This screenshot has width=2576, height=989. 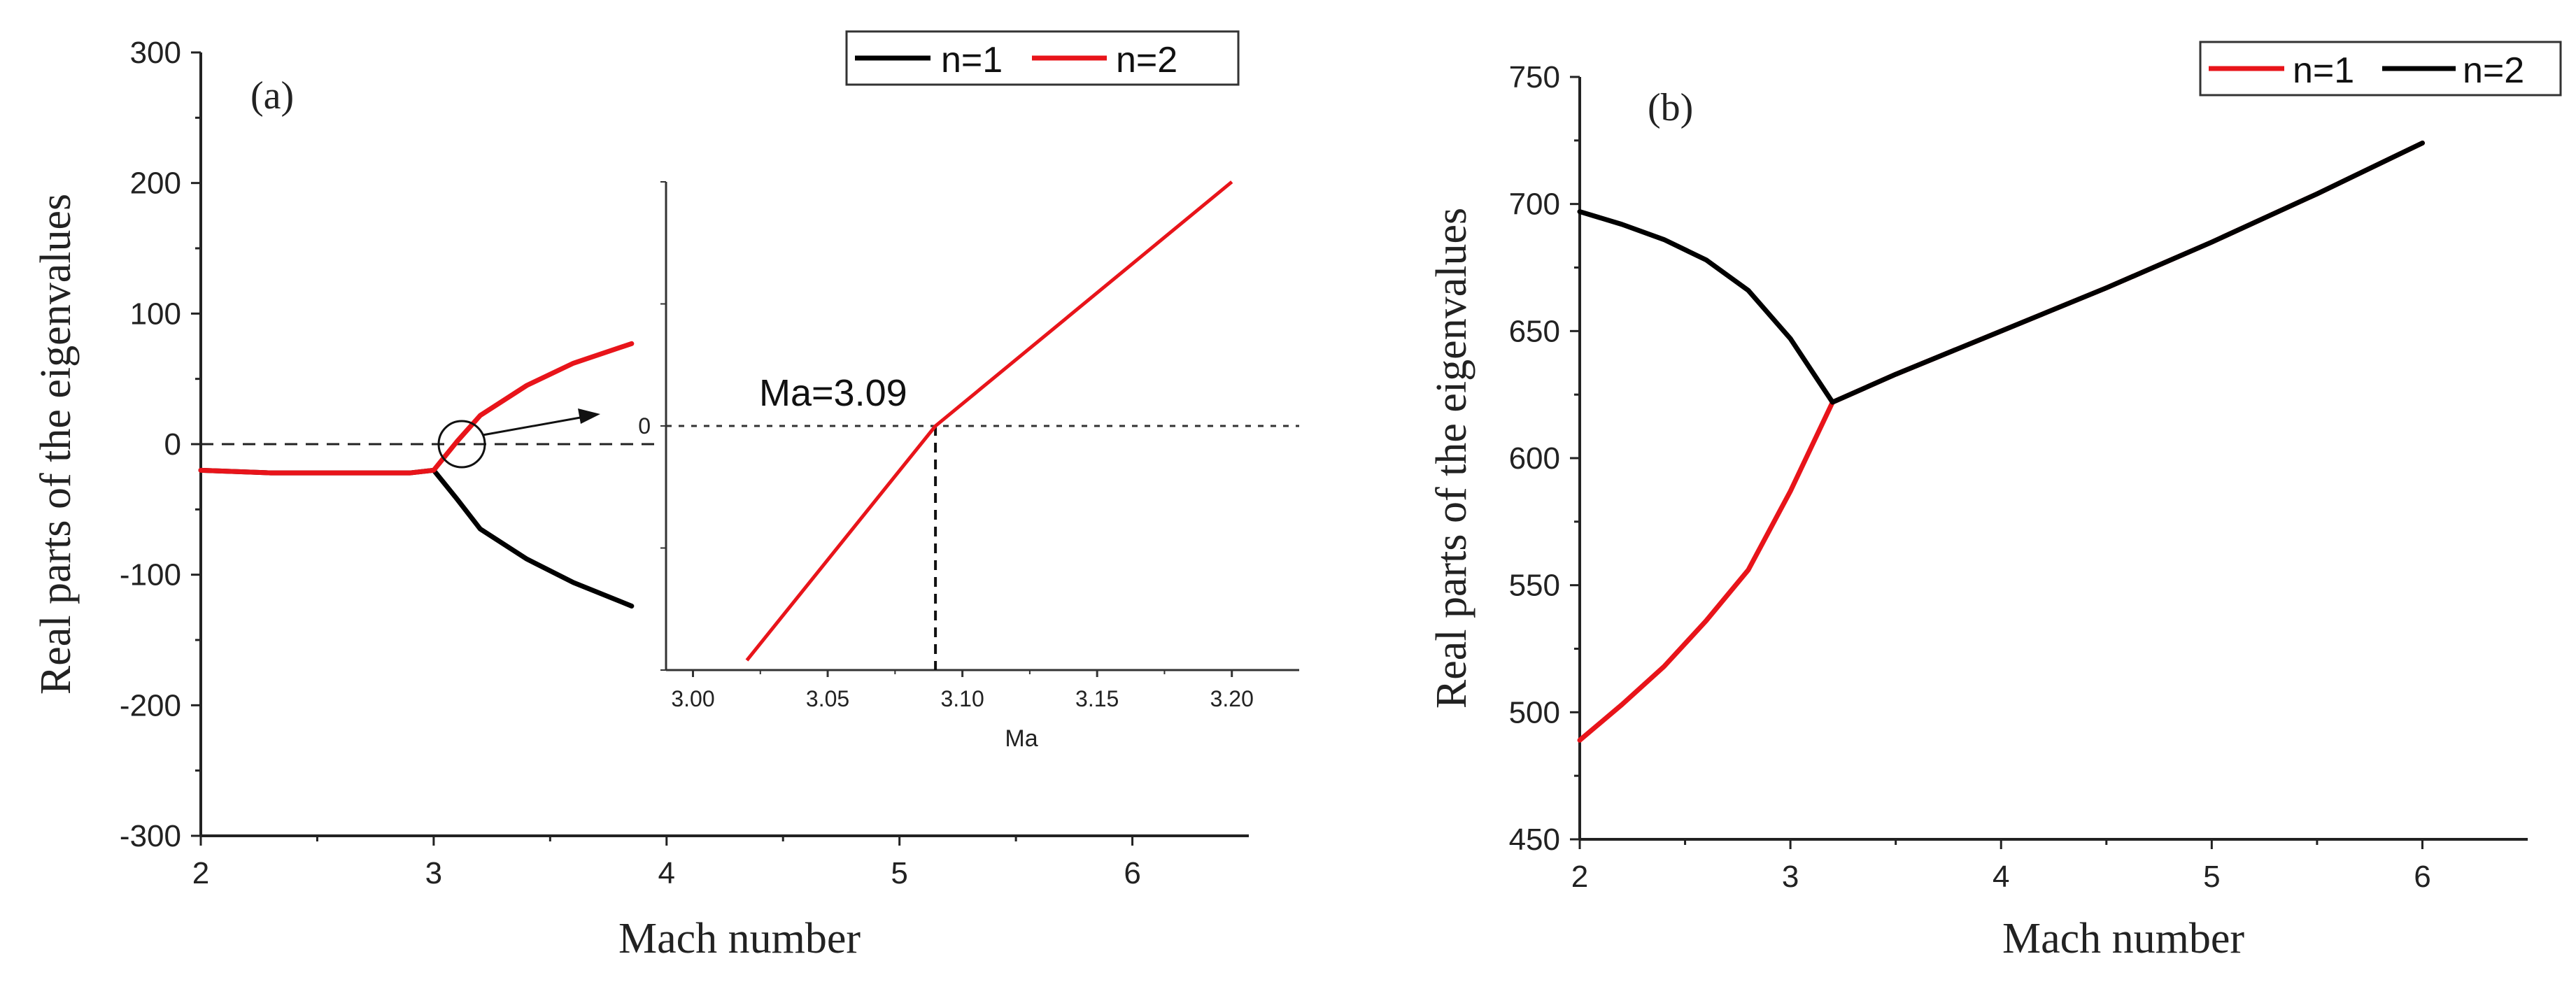 What do you see at coordinates (155, 183) in the screenshot?
I see `panel-a-y-tick-label-5: 200` at bounding box center [155, 183].